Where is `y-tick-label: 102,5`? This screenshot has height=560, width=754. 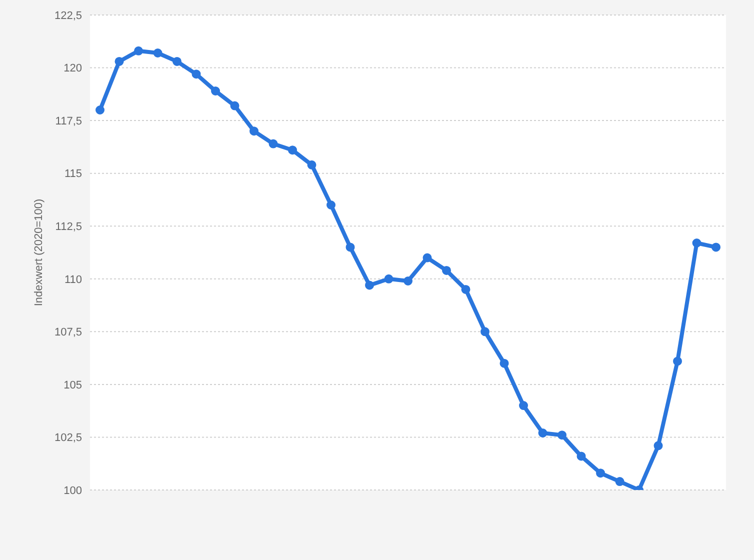
y-tick-label: 102,5 is located at coordinates (68, 438).